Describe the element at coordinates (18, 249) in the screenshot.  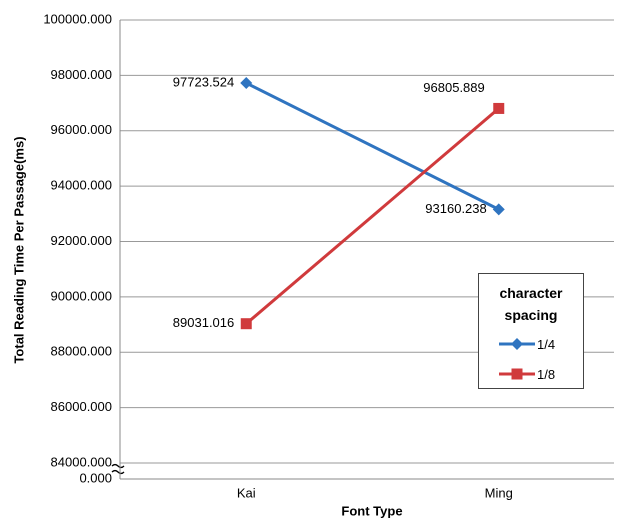
I see `y-axis-title: Total Reading Time Per Passage(ms)` at that location.